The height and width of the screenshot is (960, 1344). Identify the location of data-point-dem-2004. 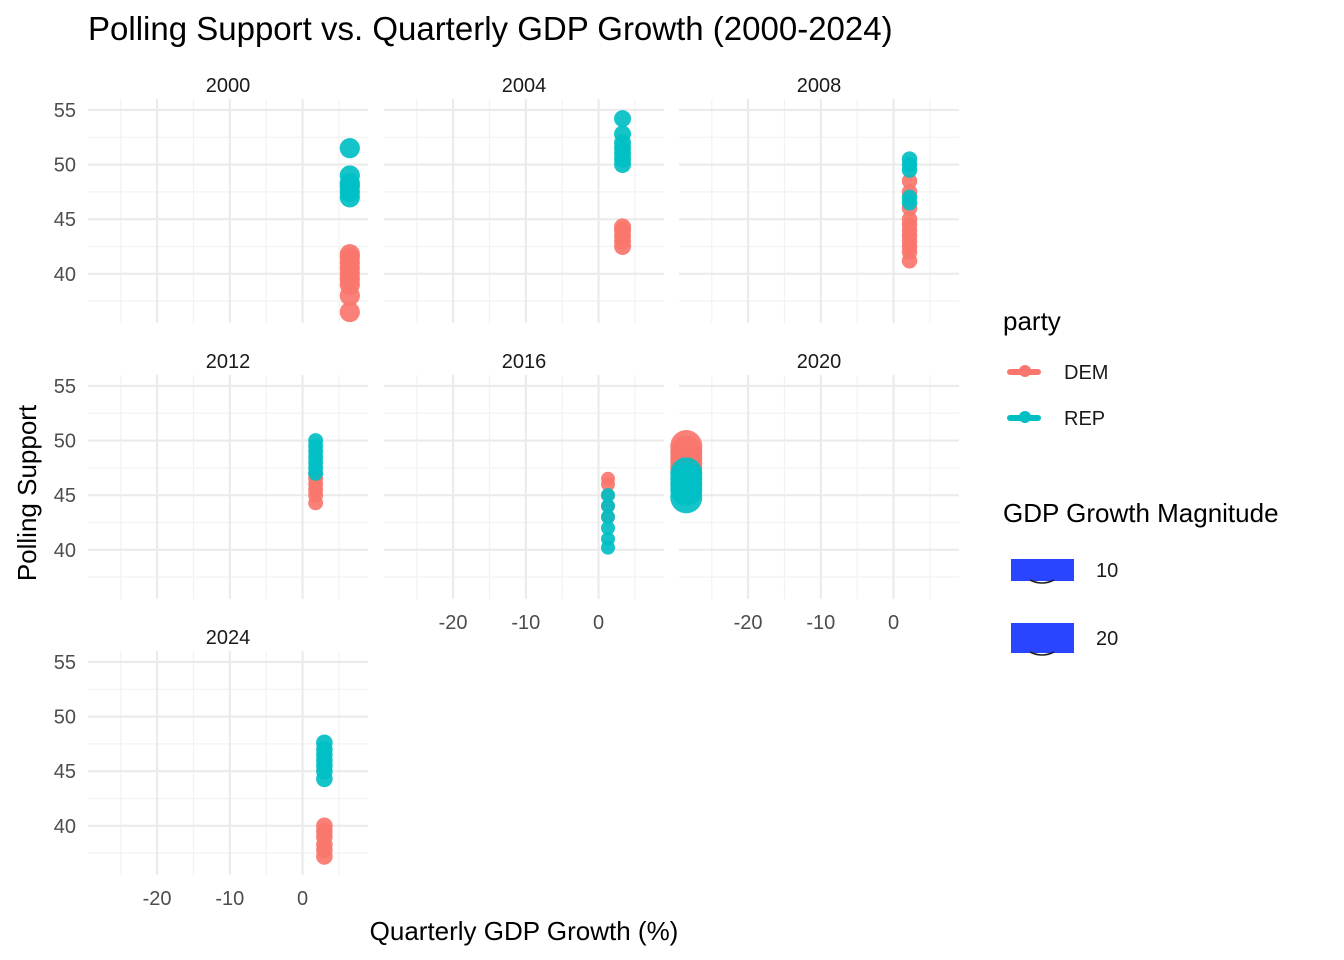
(623, 227).